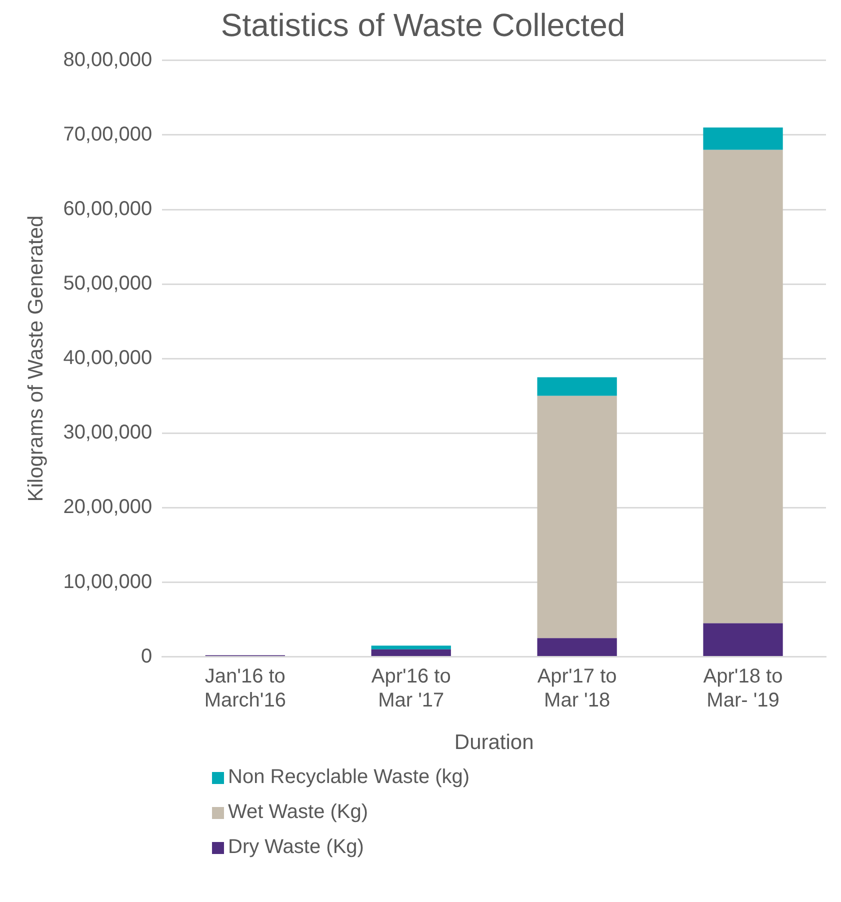  Describe the element at coordinates (411, 688) in the screenshot. I see `x-tick-label: Apr'16 to Mar '17` at that location.